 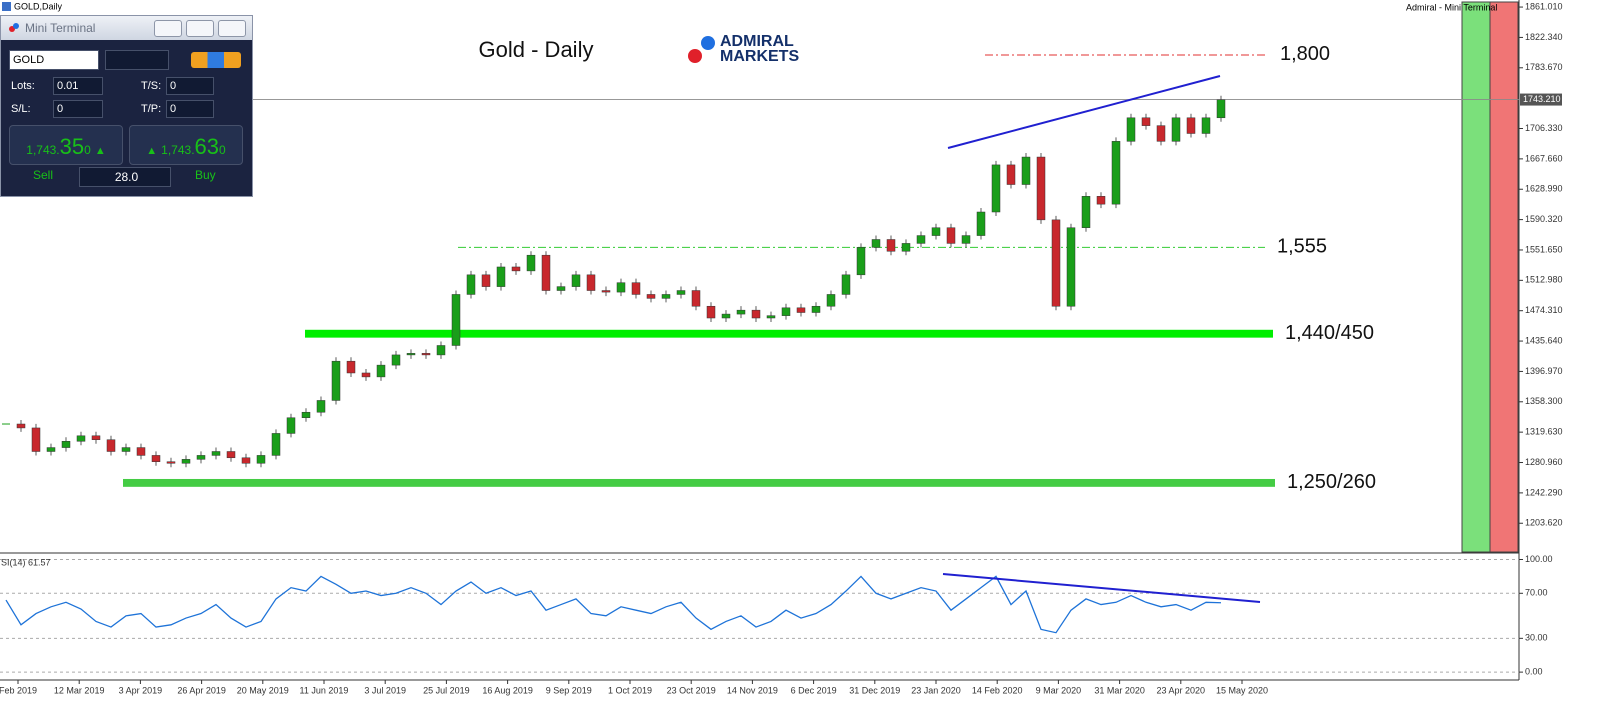 I want to click on x-tick-label: 3 Jul 2019, so click(x=385, y=690).